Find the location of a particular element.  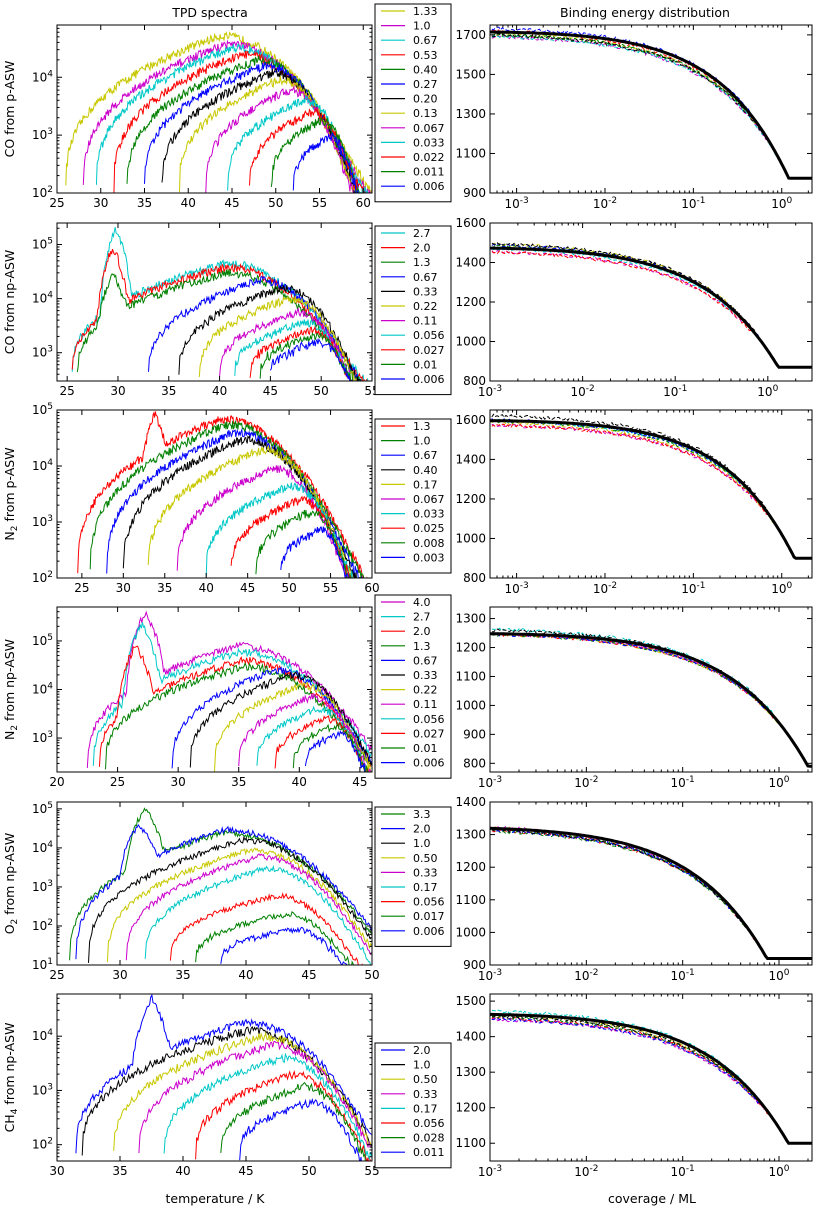

legend-label: 0.067 is located at coordinates (429, 499).